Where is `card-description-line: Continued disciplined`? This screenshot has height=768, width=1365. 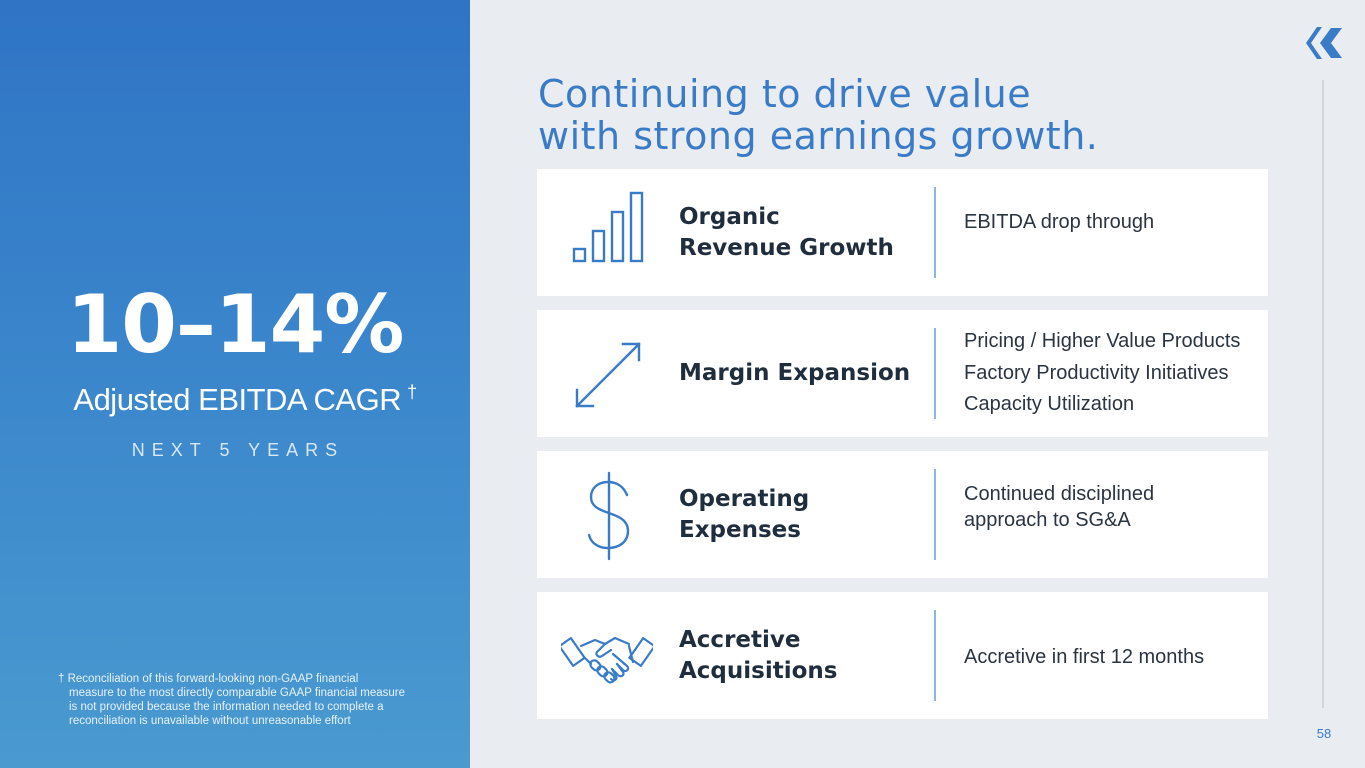
card-description-line: Continued disciplined is located at coordinates (1059, 493).